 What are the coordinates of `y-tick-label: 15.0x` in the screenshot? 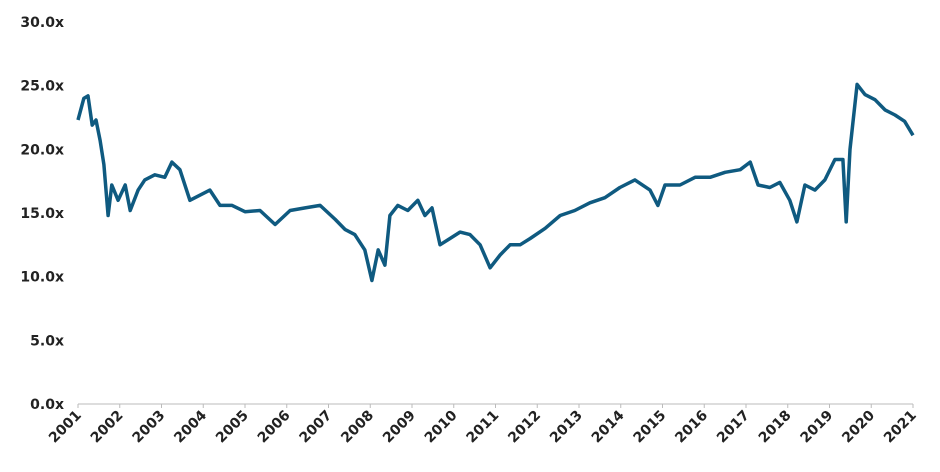 It's located at (42, 214).